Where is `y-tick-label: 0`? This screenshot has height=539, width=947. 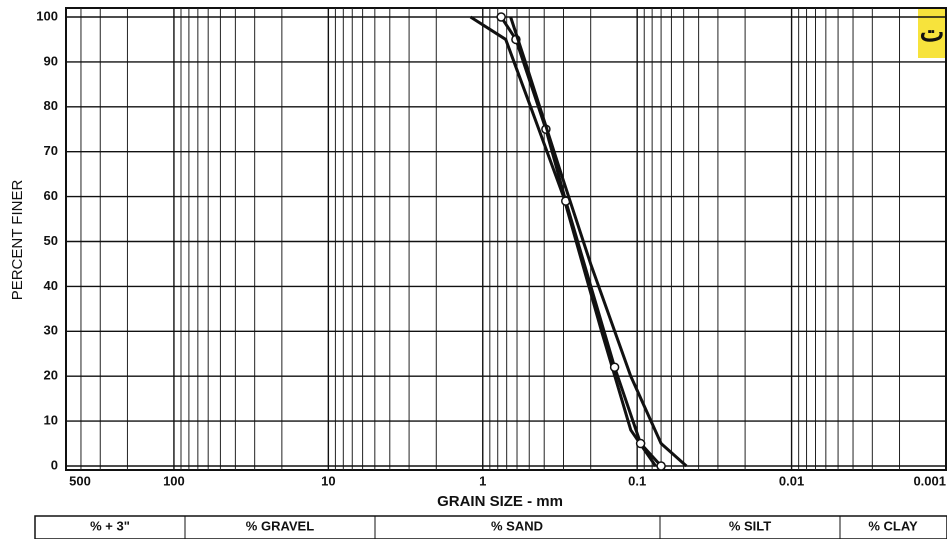
y-tick-label: 0 is located at coordinates (54, 464).